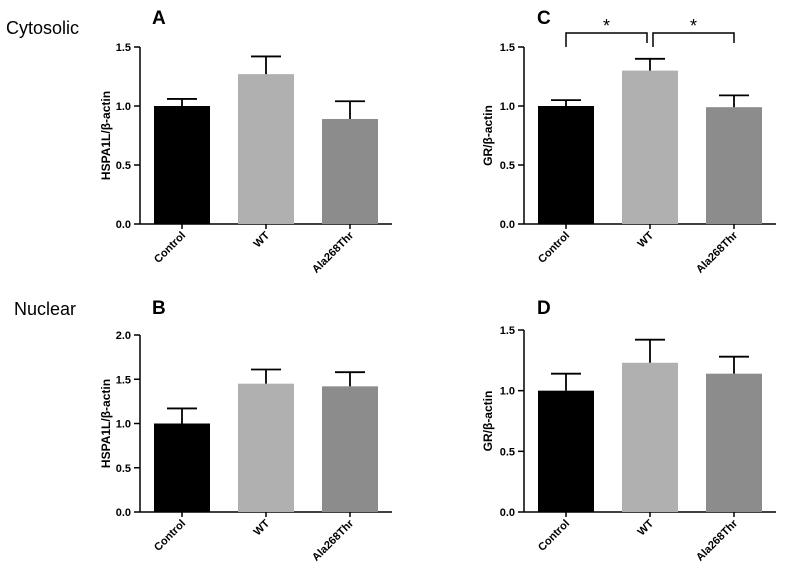 This screenshot has height=583, width=786. What do you see at coordinates (106, 423) in the screenshot?
I see `panel-b-ylabel: HSPA1L/β-actin` at bounding box center [106, 423].